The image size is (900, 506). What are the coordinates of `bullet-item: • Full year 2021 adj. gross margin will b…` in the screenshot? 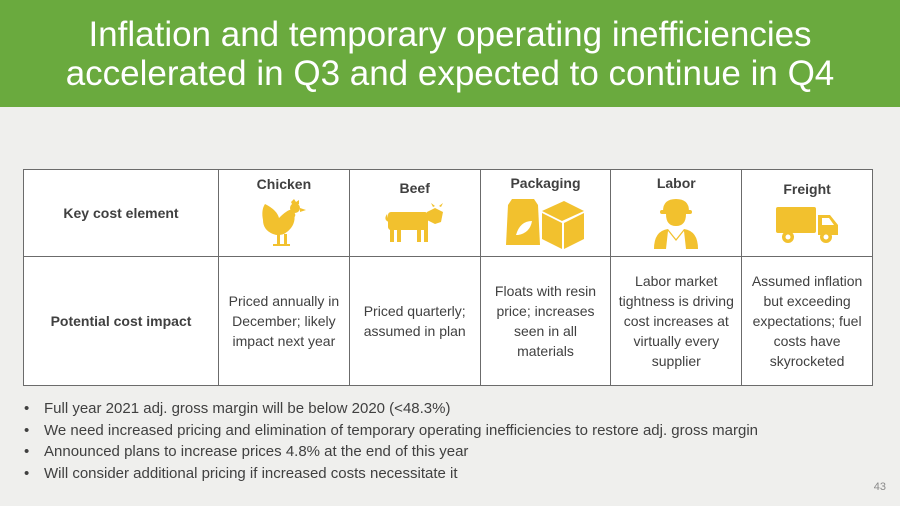 It's located at (237, 408).